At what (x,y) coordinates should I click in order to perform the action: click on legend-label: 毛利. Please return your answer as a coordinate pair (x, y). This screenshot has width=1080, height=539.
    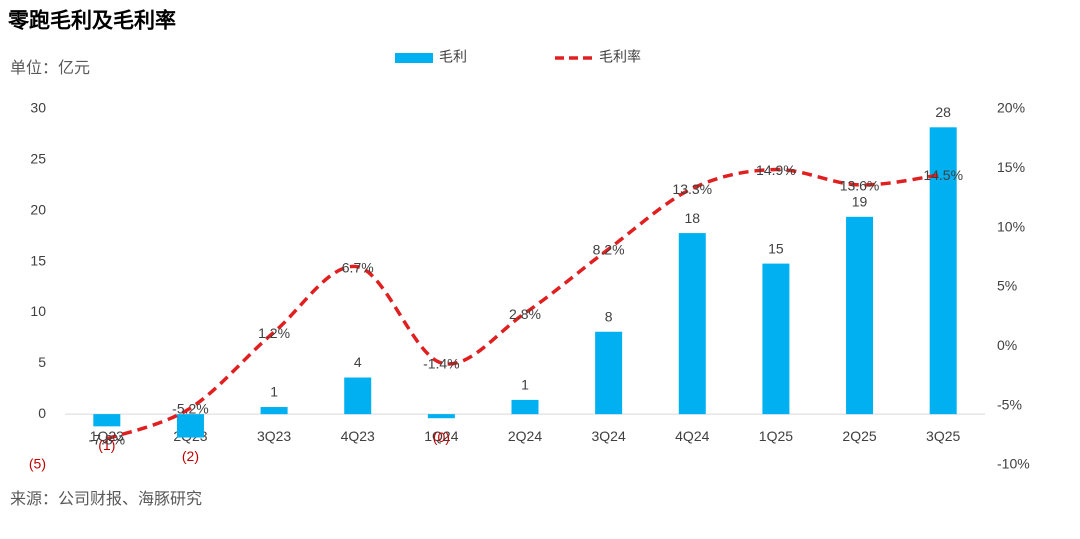
    Looking at the image, I should click on (453, 57).